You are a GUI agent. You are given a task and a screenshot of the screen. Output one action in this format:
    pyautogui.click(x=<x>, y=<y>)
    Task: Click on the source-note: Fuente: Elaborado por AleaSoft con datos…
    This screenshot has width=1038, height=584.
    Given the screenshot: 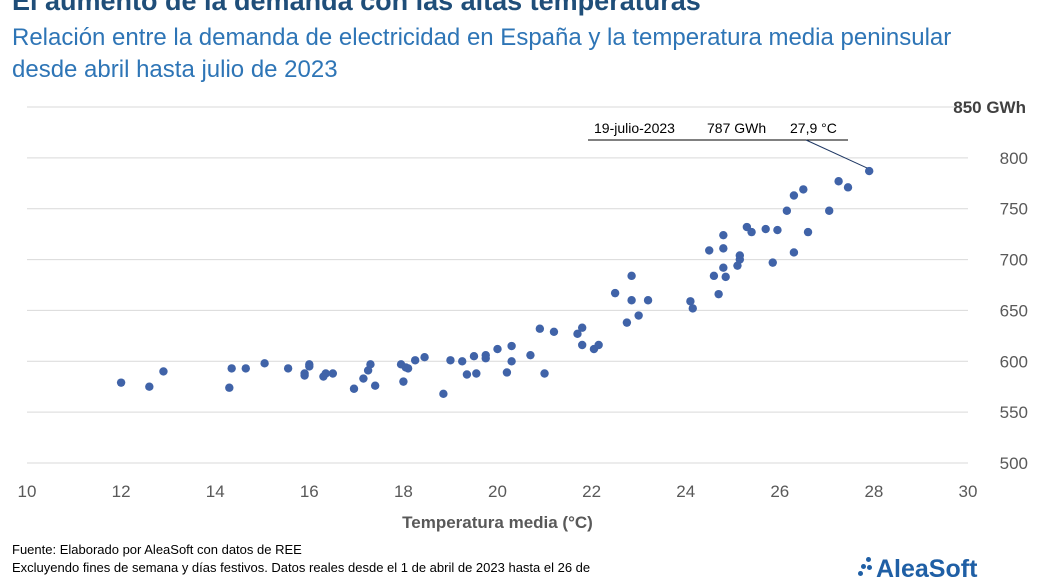 What is the action you would take?
    pyautogui.click(x=157, y=549)
    